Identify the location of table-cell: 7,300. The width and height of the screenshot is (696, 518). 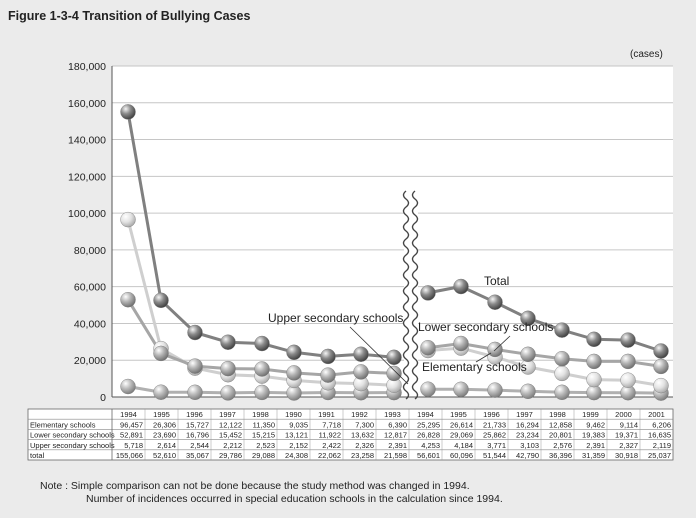
(364, 424).